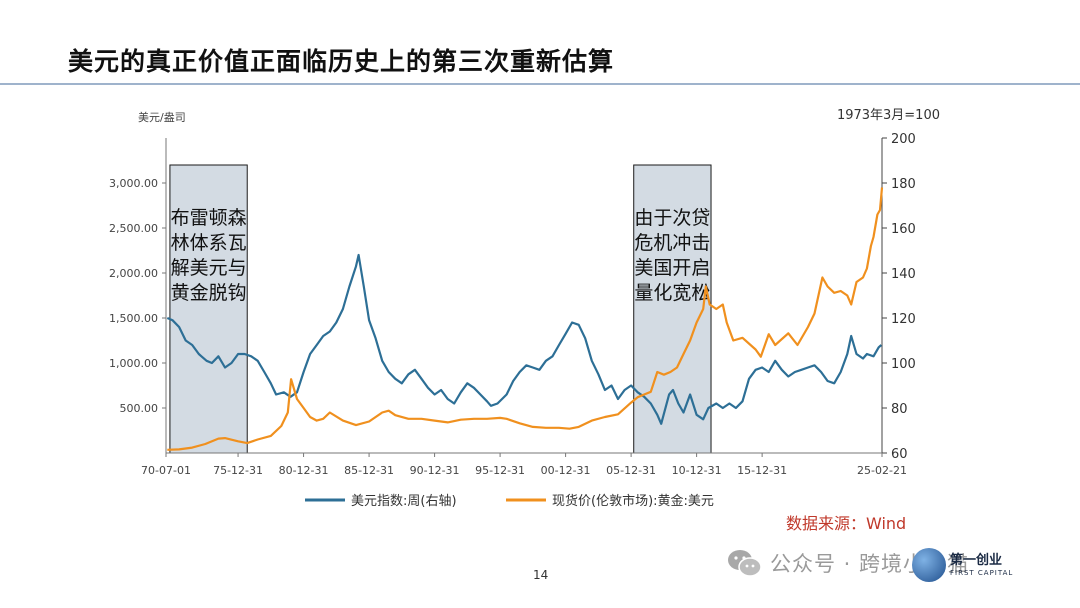 Image resolution: width=1080 pixels, height=608 pixels. I want to click on slide-title: 美元的真正价值正面临历史上的第三次重新估算, so click(341, 61).